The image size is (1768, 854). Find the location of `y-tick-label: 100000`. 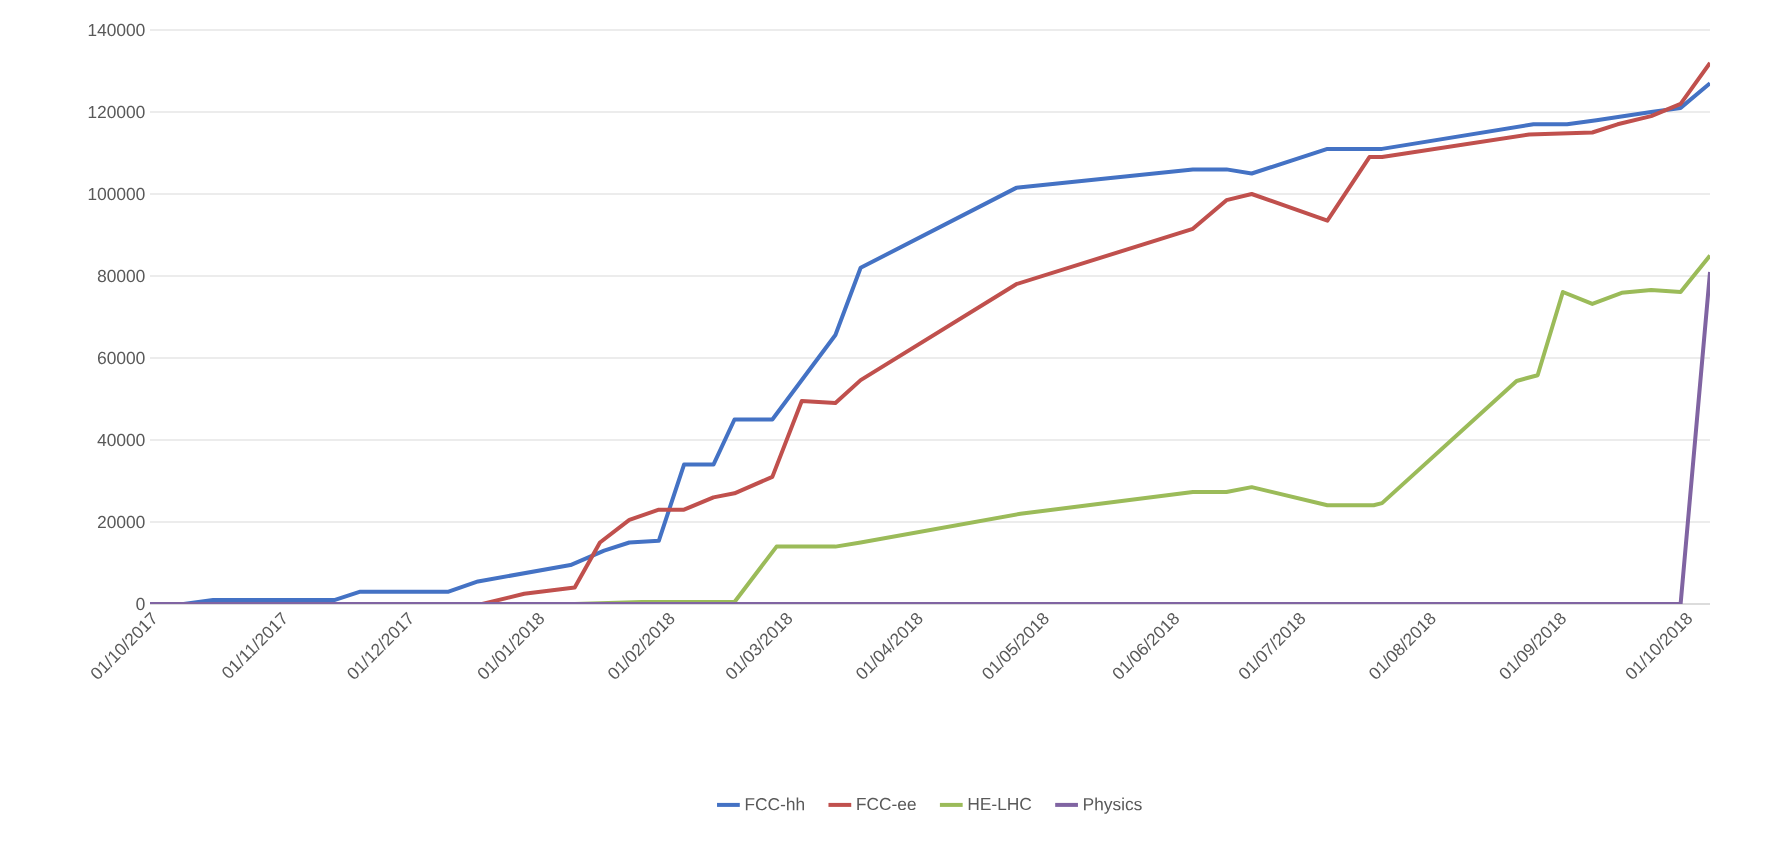

y-tick-label: 100000 is located at coordinates (116, 194).